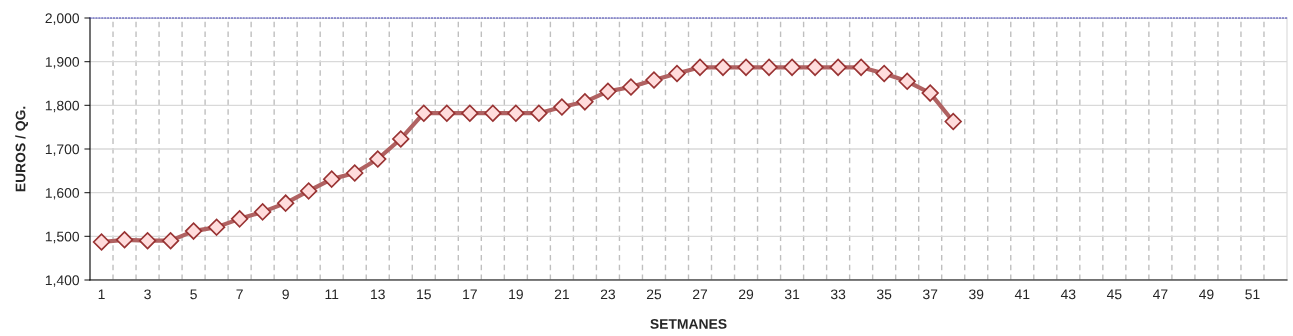 The image size is (1293, 336). I want to click on x-tick-label: 29, so click(746, 294).